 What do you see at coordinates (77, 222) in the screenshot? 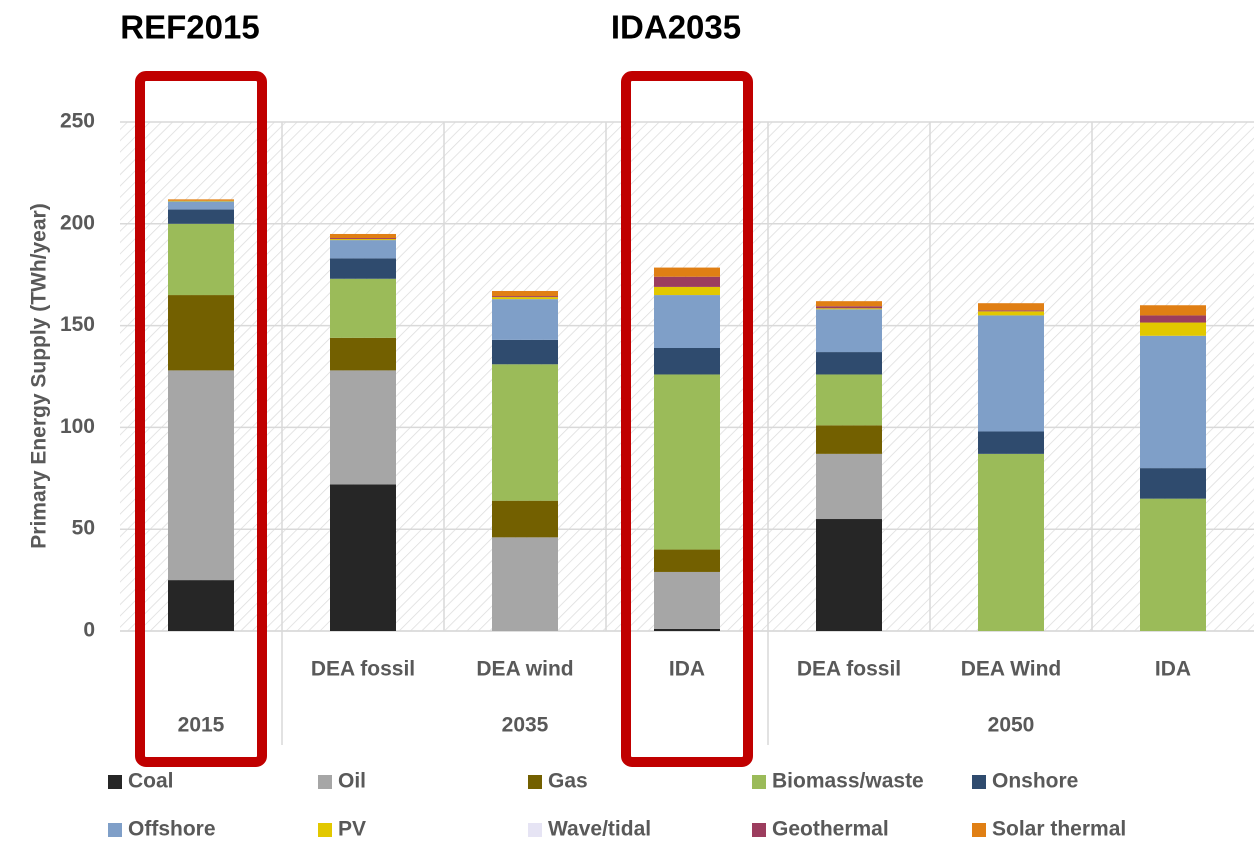
I see `y-tick-label: 200` at bounding box center [77, 222].